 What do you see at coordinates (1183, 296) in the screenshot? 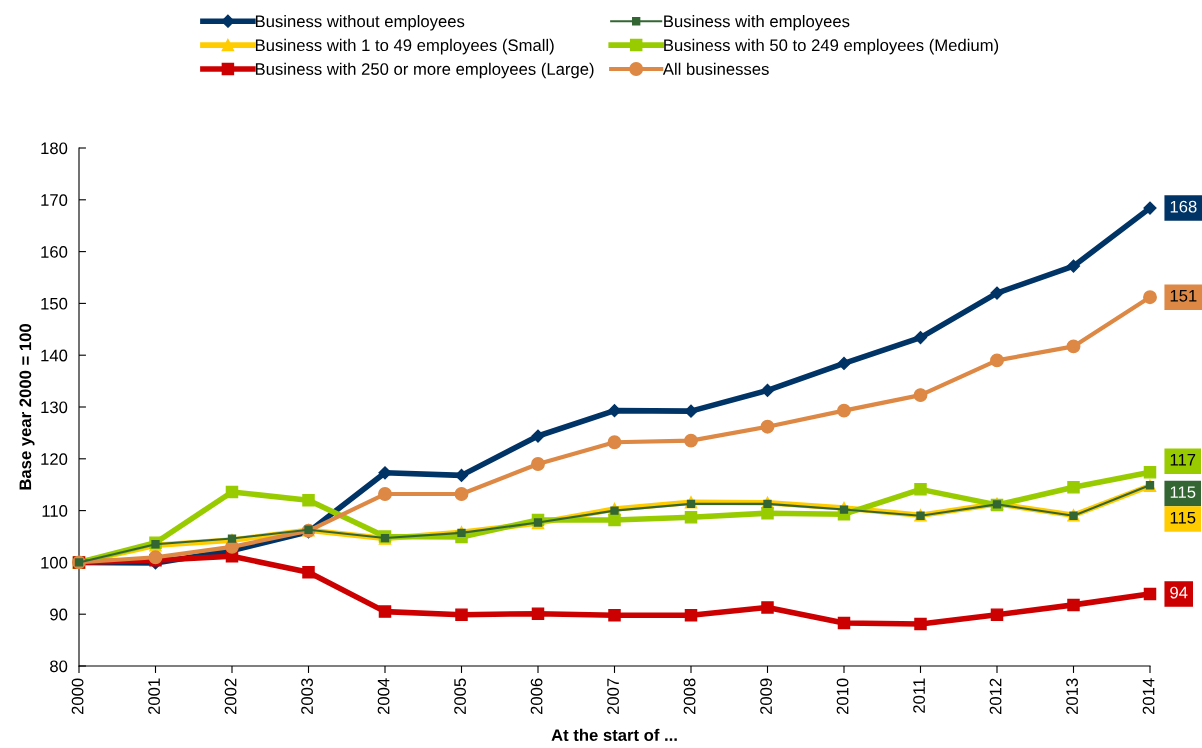
I see `data-label: 151` at bounding box center [1183, 296].